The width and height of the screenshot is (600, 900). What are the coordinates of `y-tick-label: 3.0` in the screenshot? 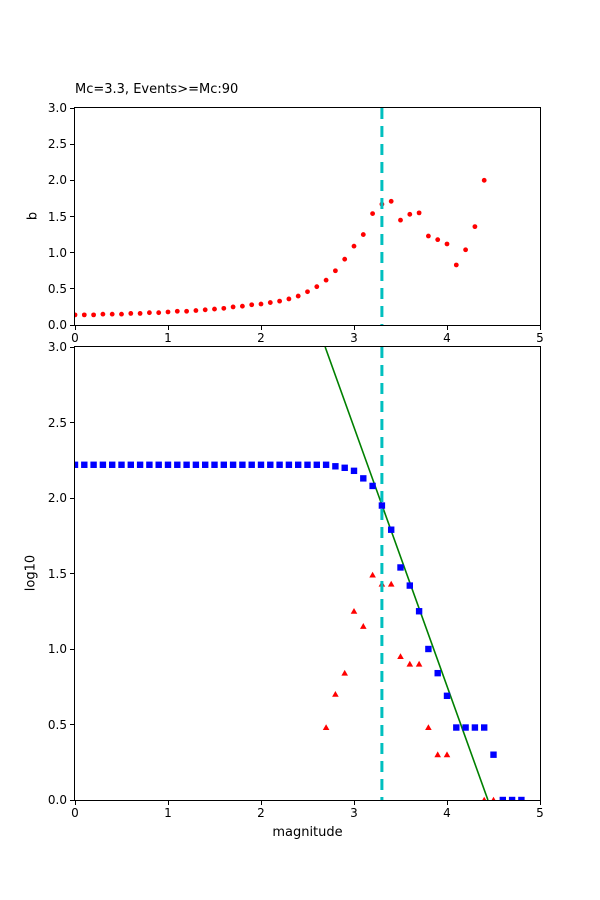 It's located at (57, 108).